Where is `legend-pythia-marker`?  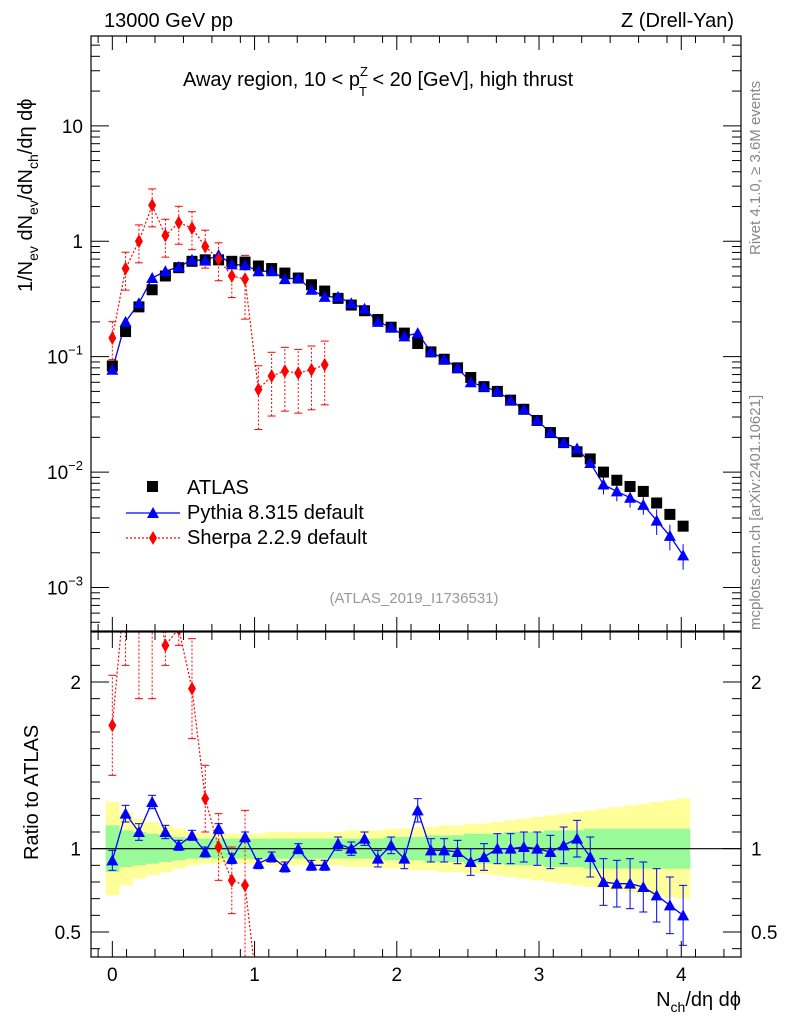 legend-pythia-marker is located at coordinates (153, 512).